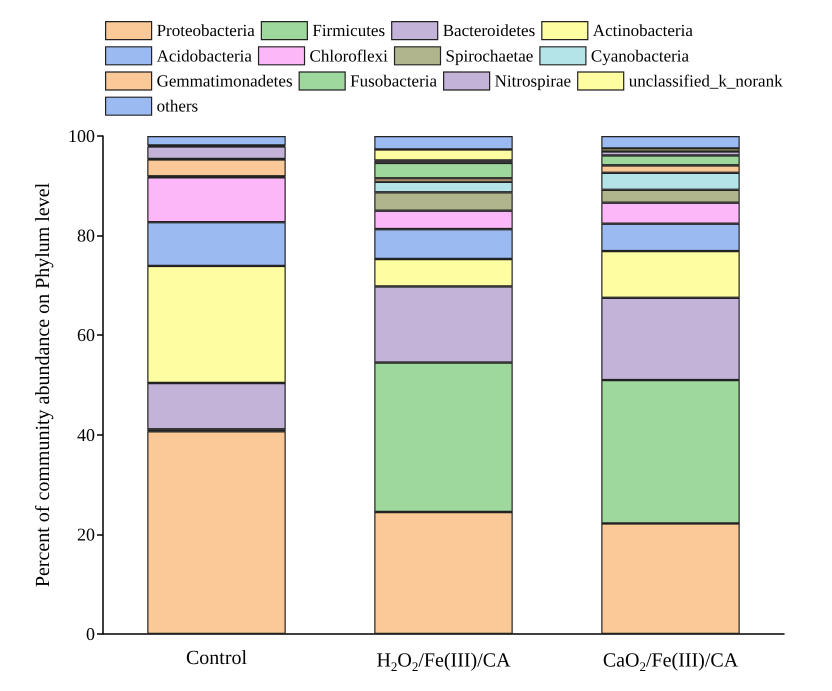  Describe the element at coordinates (86, 236) in the screenshot. I see `y-tick-label: 80` at that location.